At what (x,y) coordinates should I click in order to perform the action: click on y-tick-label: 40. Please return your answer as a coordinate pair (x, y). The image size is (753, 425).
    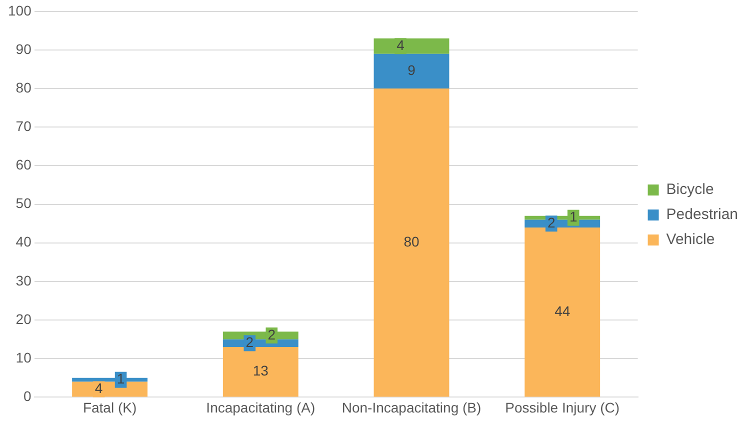
    Looking at the image, I should click on (24, 242).